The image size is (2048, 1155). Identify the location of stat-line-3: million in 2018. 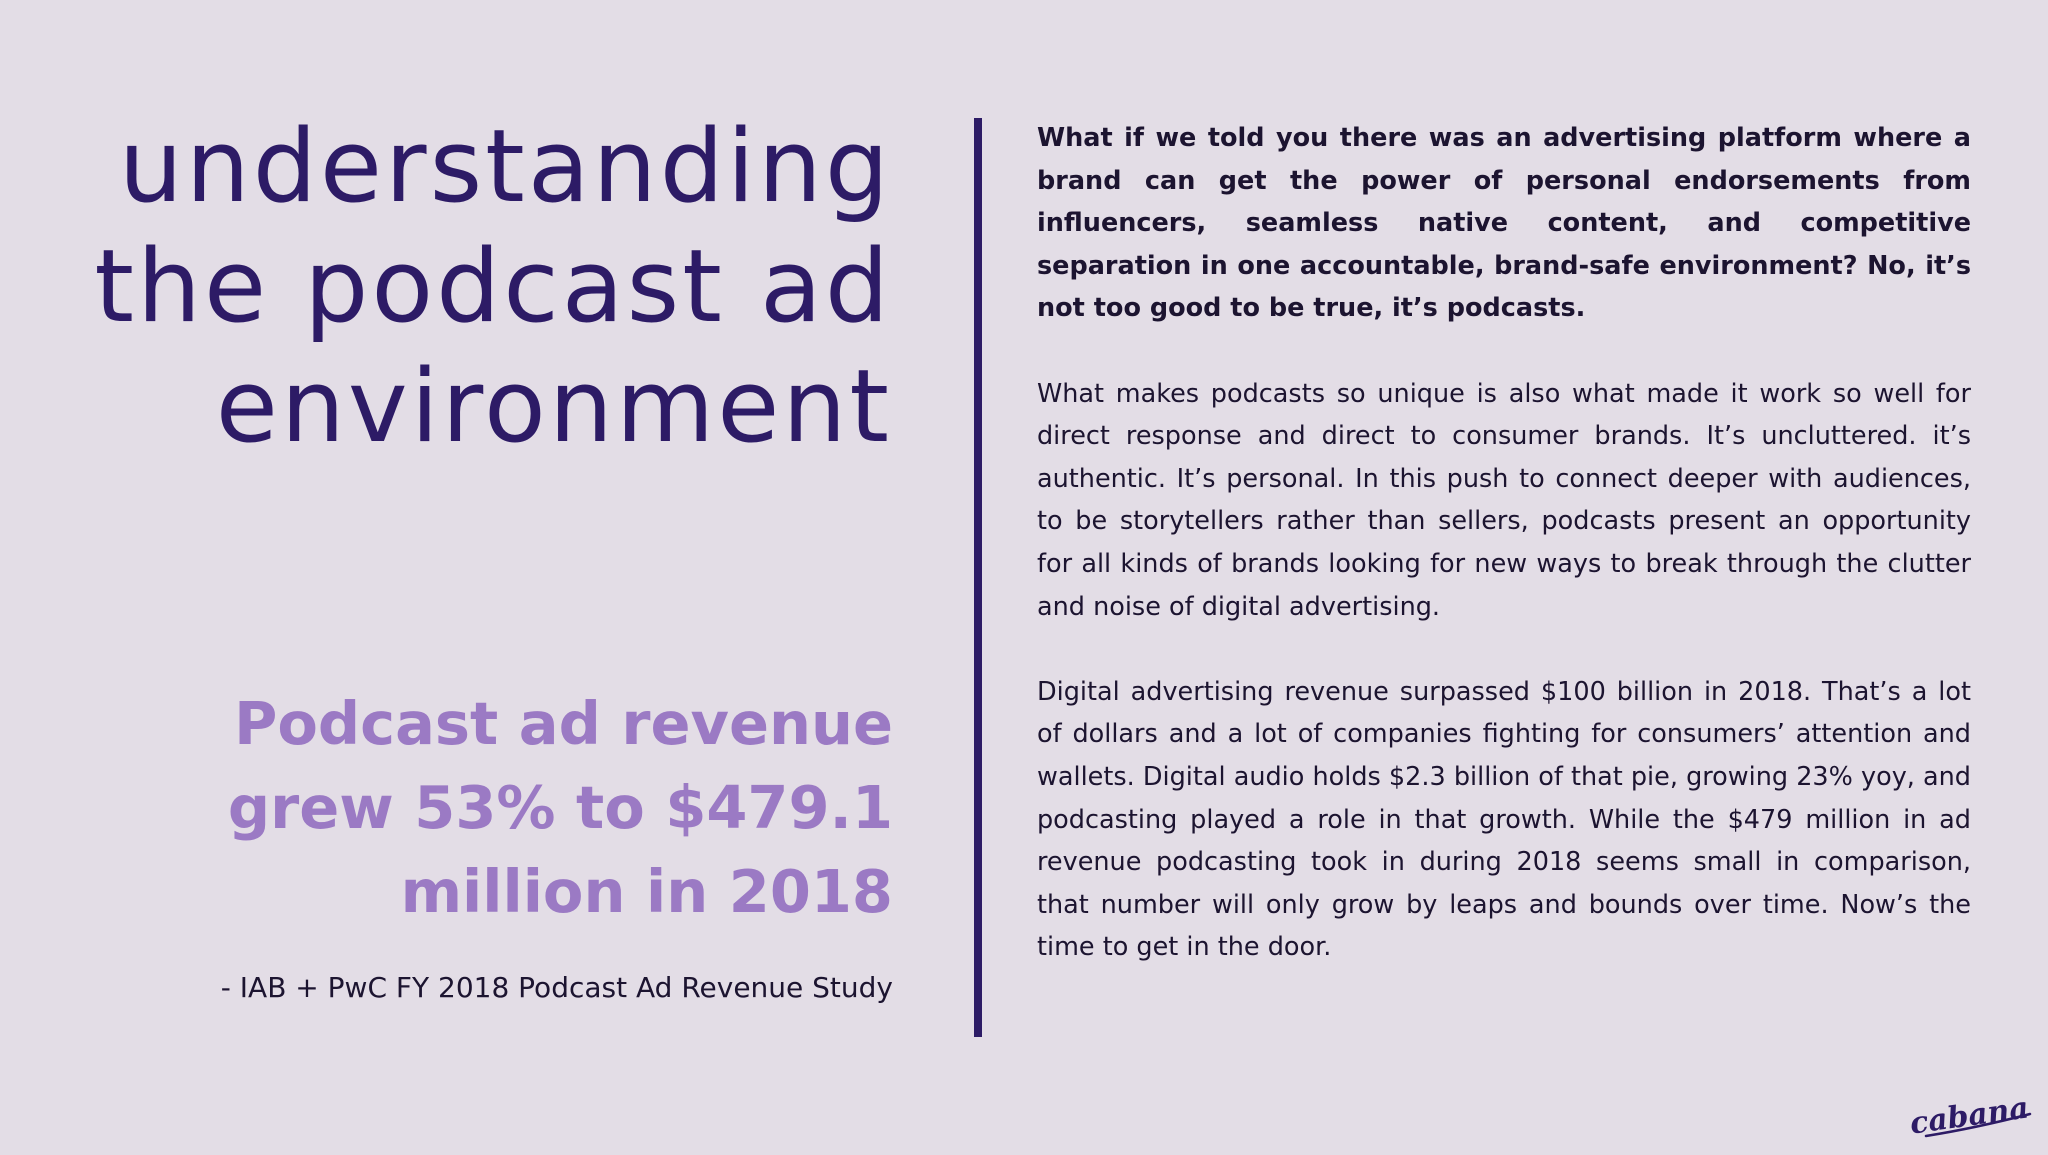
(646, 891).